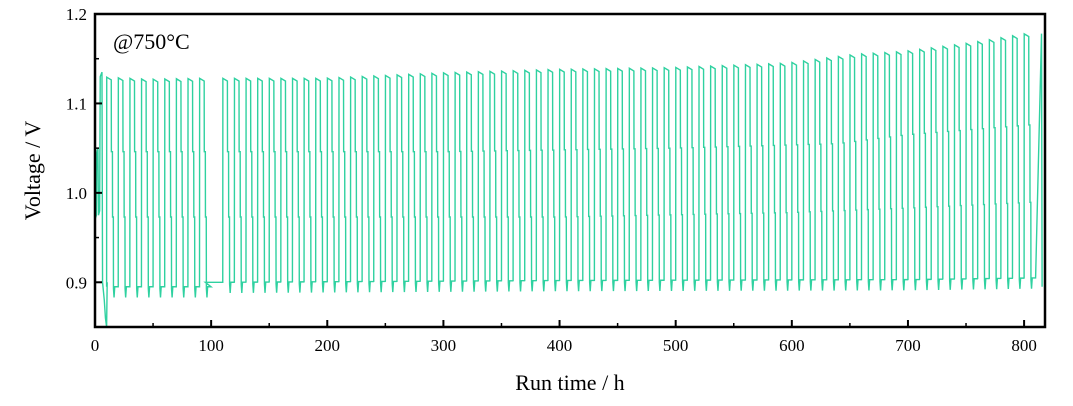 This screenshot has width=1073, height=406. What do you see at coordinates (569, 382) in the screenshot?
I see `x-axis-title: Run time / h` at bounding box center [569, 382].